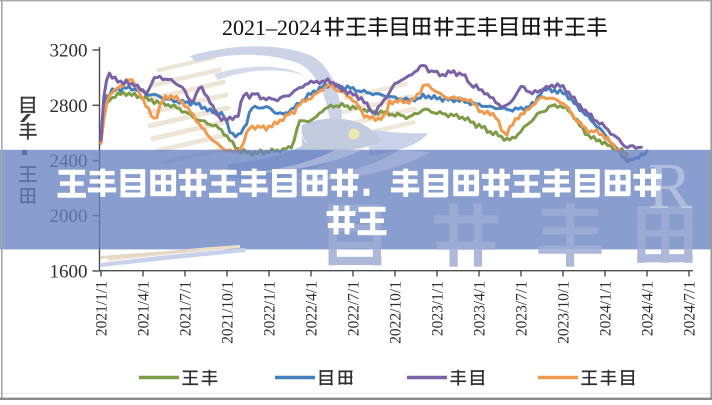 This screenshot has width=712, height=405. Describe the element at coordinates (606, 308) in the screenshot. I see `svg-text: 2024/1/1` at that location.